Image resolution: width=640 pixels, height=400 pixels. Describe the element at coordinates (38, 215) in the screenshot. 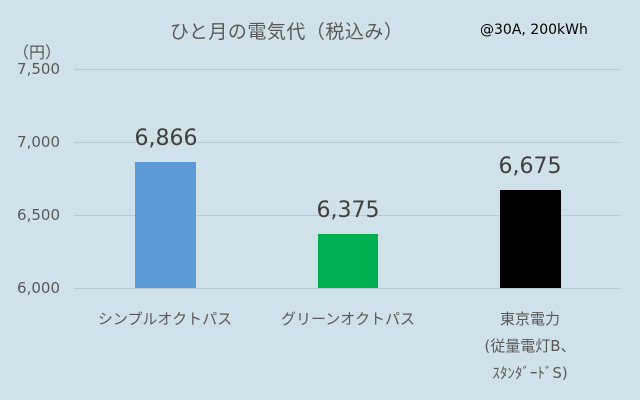

I see `y-tick-6500: 6,500` at that location.